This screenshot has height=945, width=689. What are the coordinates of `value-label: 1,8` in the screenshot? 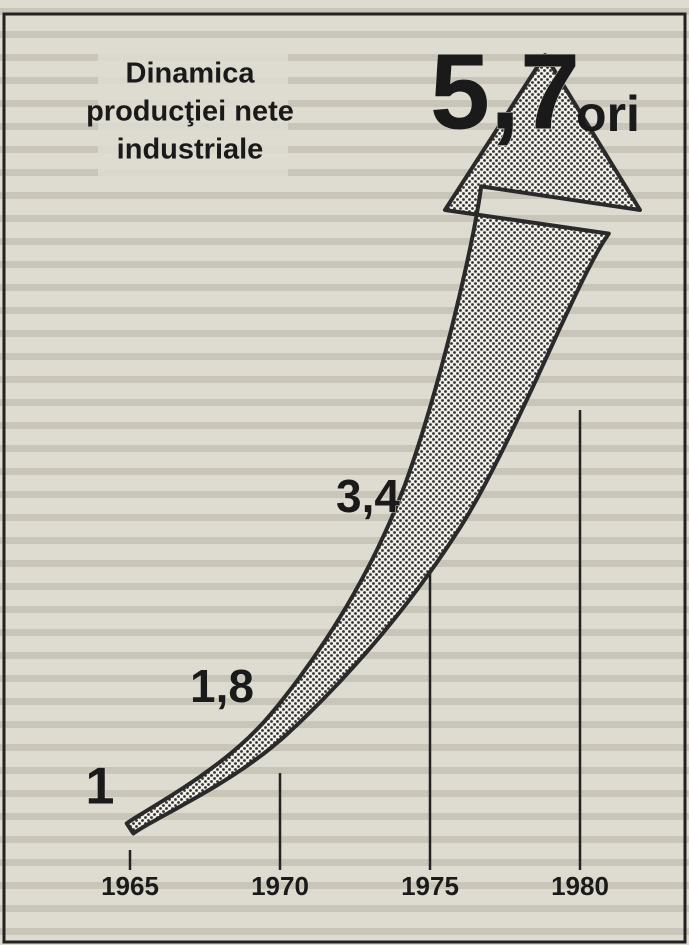 It's located at (222, 686).